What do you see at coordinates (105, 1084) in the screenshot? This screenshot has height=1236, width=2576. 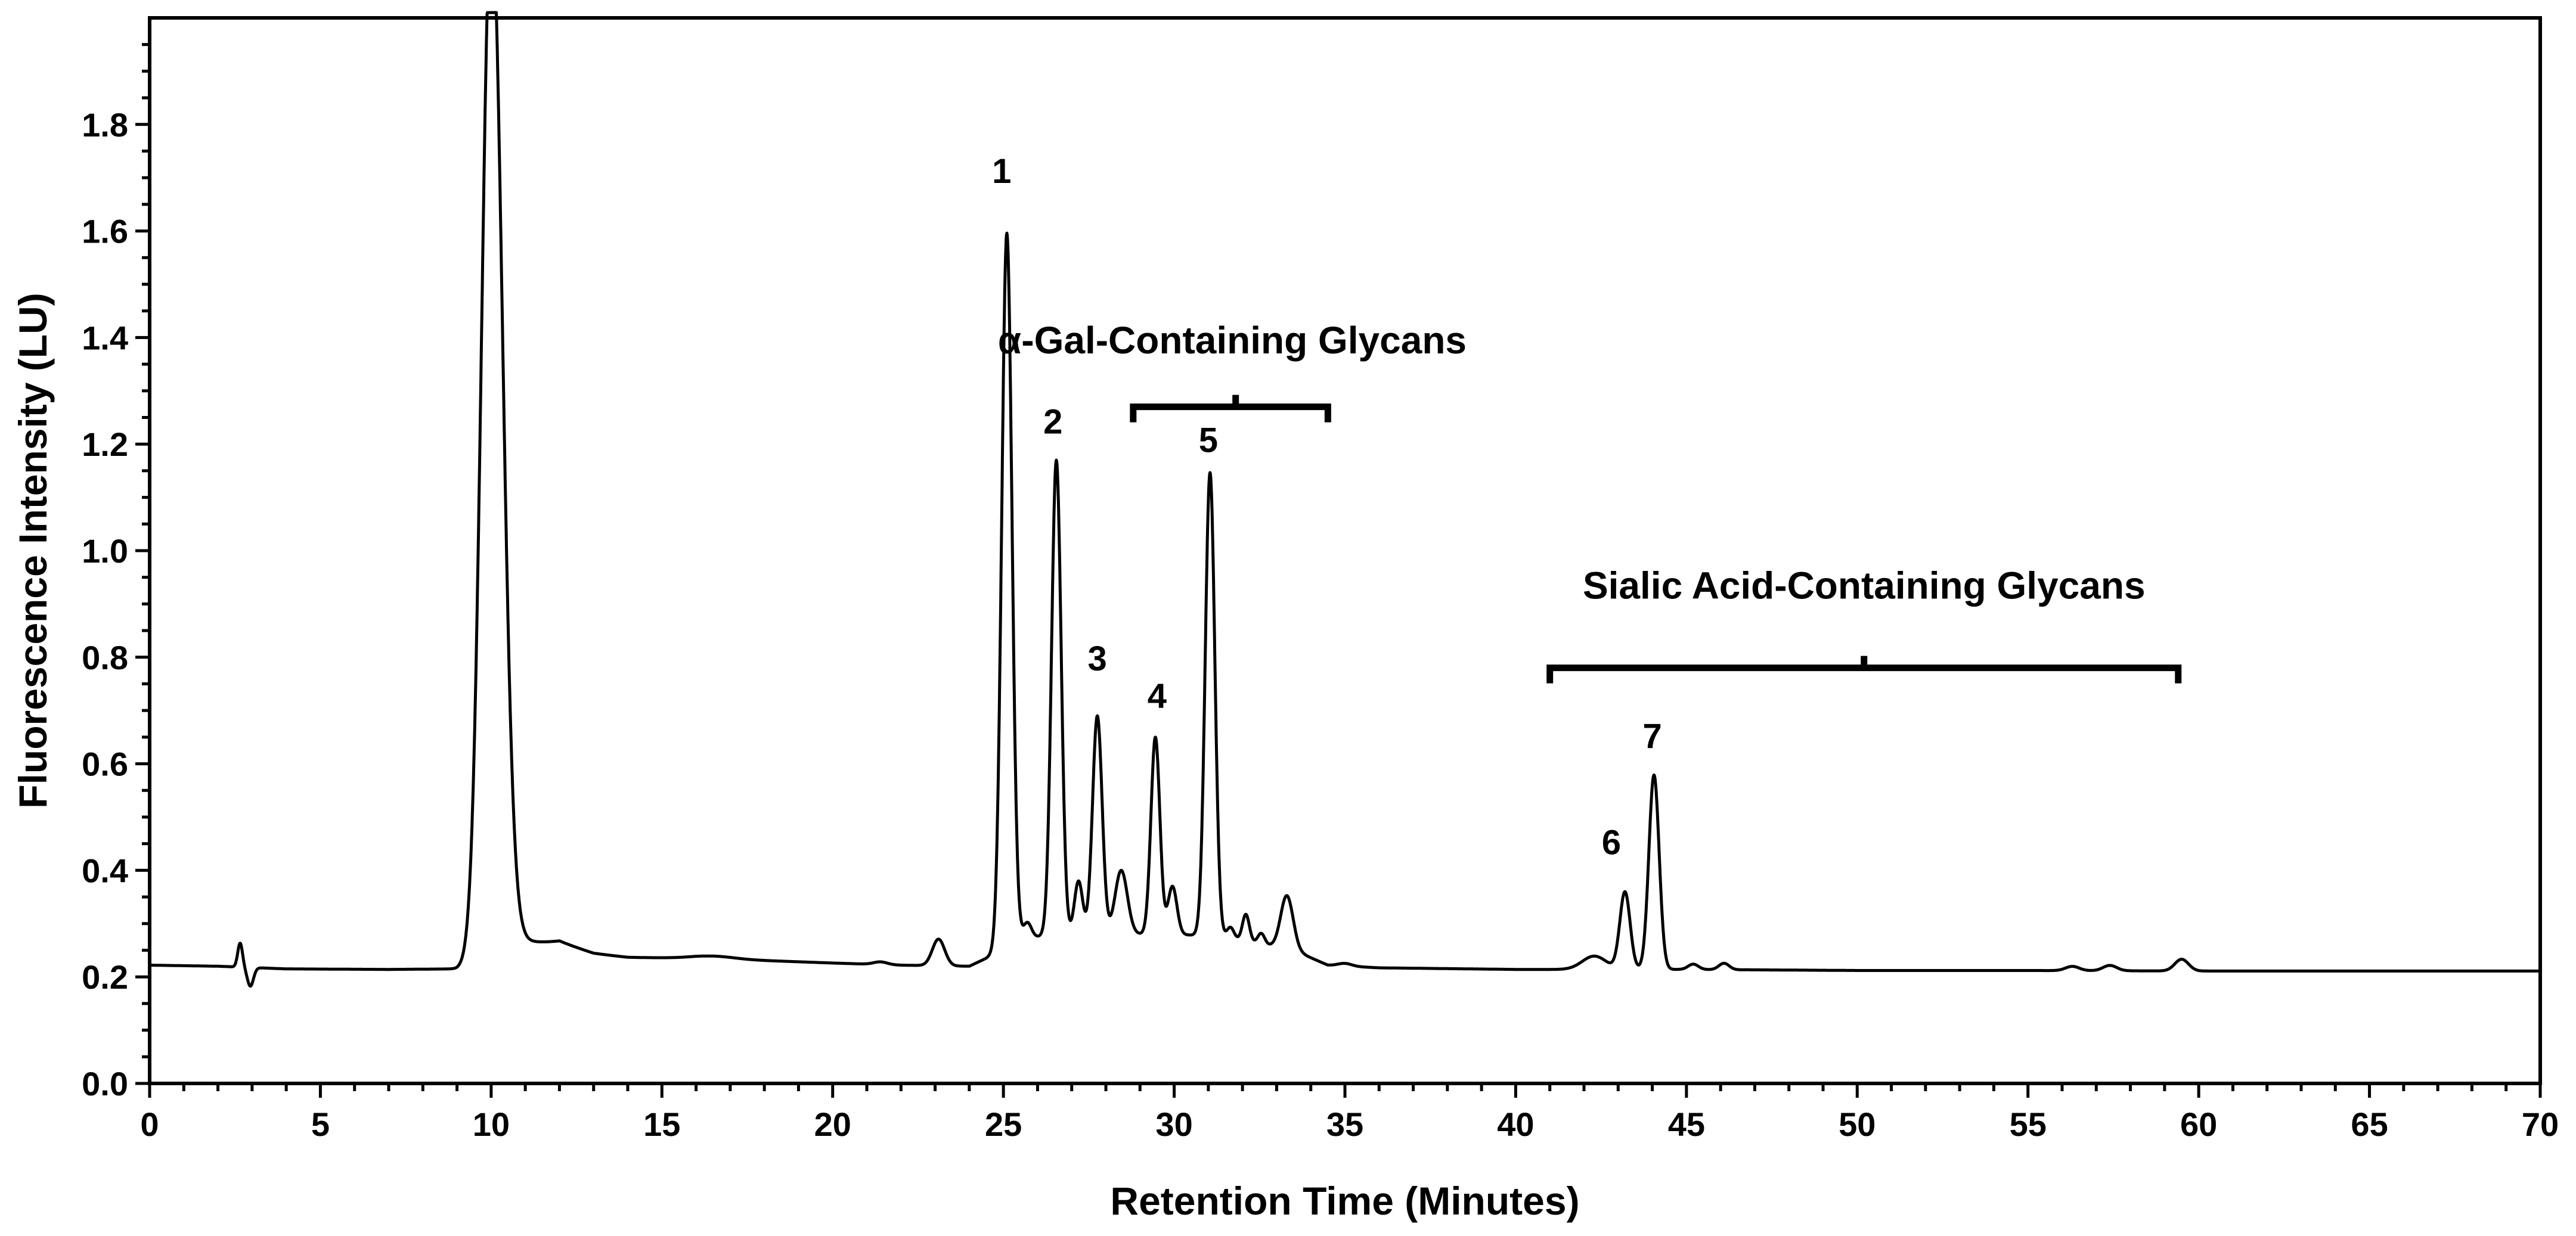 I see `y-tick-label: 0.0` at bounding box center [105, 1084].